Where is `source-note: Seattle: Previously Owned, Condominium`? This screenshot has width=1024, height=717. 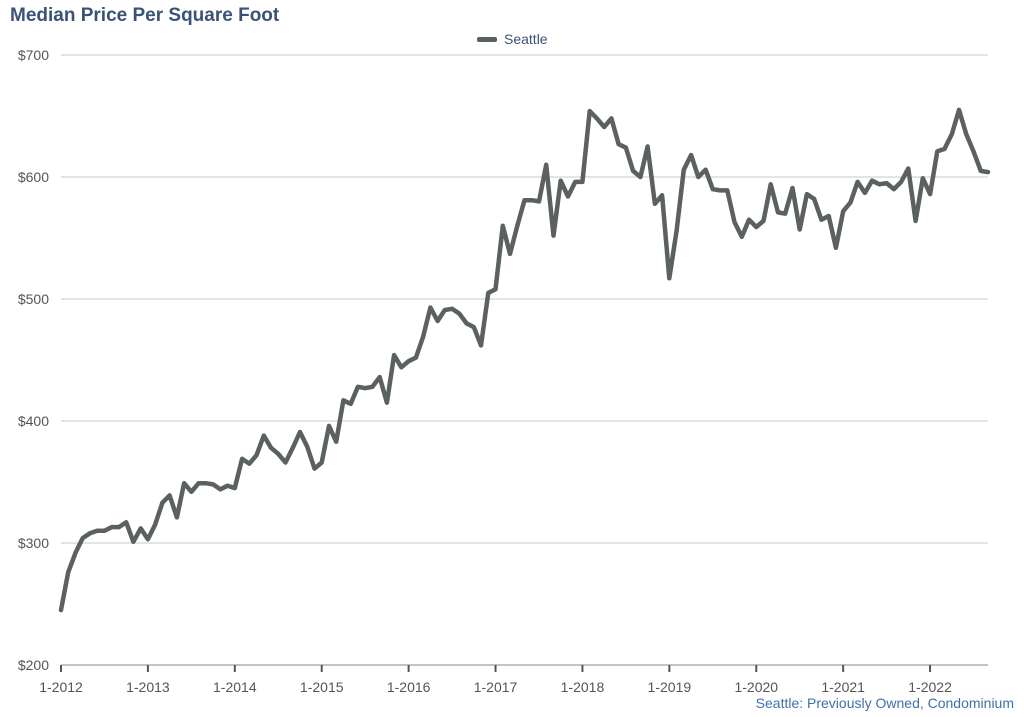
source-note: Seattle: Previously Owned, Condominium is located at coordinates (884, 703).